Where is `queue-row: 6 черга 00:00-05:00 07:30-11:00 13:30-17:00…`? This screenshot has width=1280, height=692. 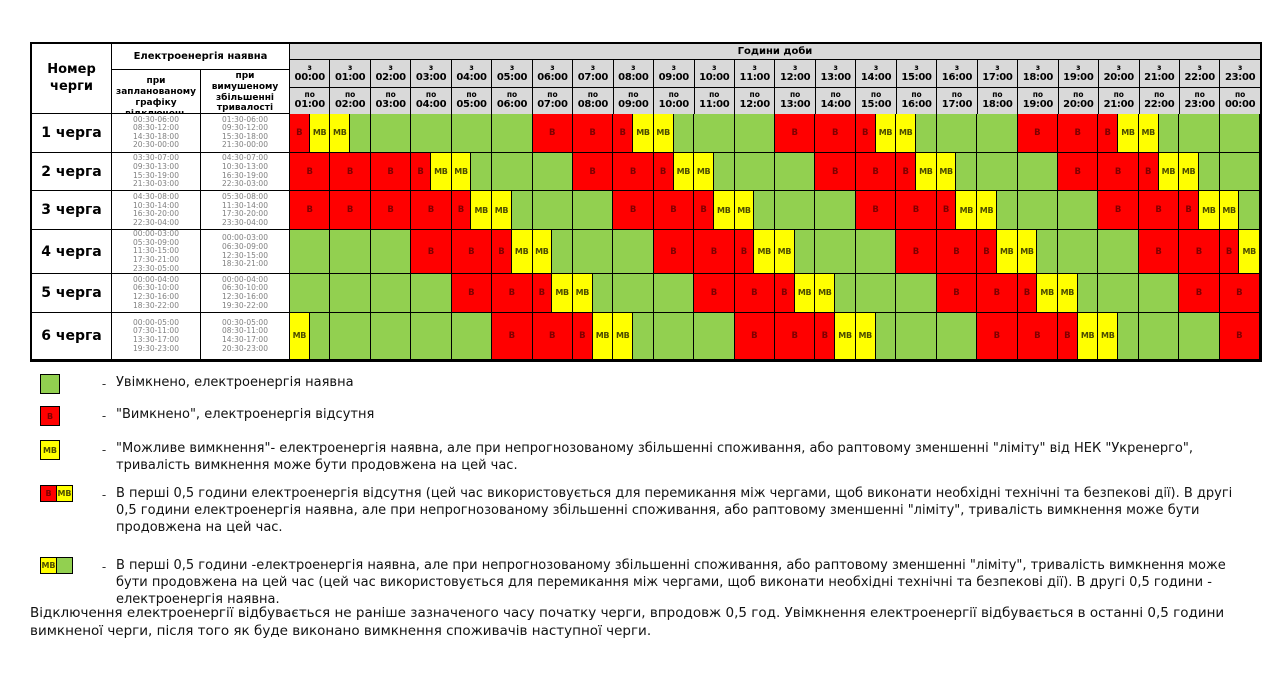 queue-row: 6 черга 00:00-05:00 07:30-11:00 13:30-17:00… is located at coordinates (646, 336).